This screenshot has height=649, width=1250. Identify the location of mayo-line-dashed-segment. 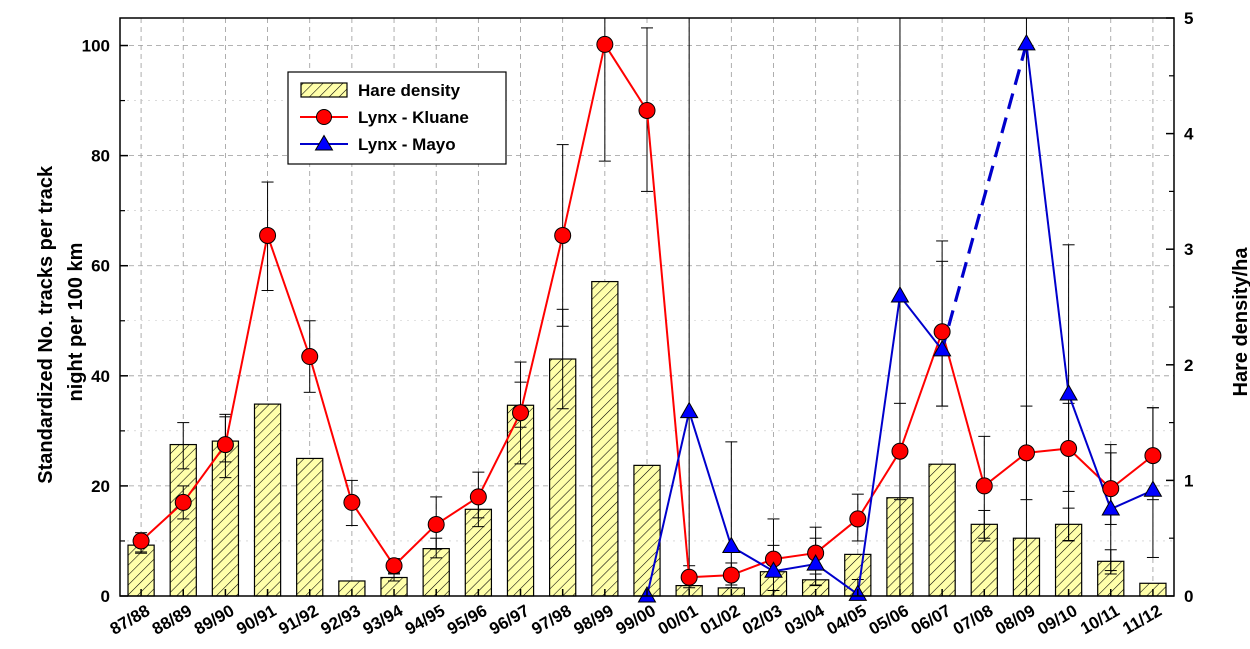
(984, 197).